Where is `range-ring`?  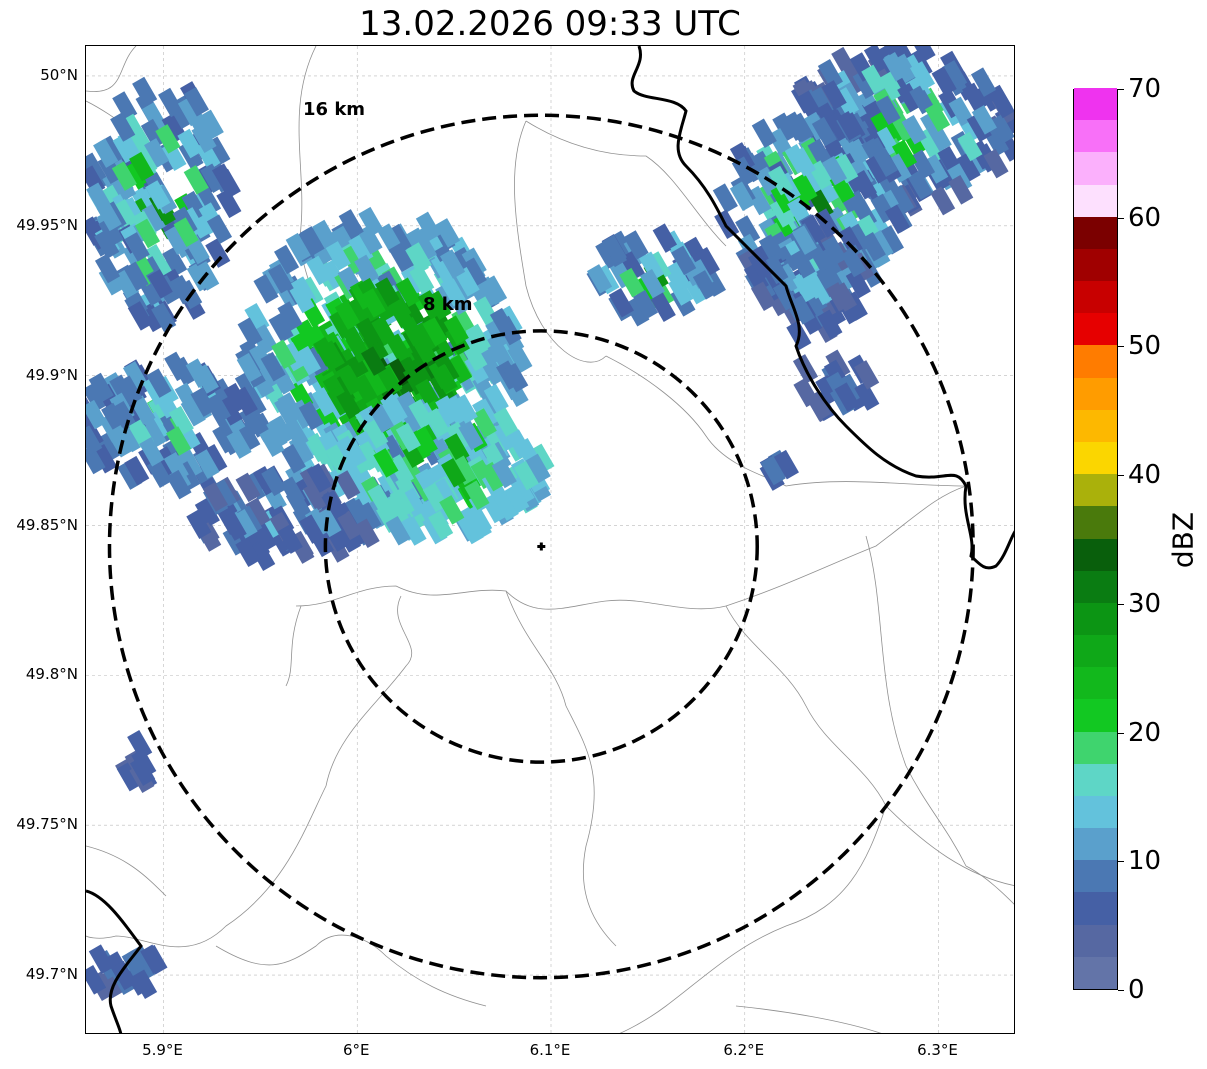
range-ring is located at coordinates (541, 546).